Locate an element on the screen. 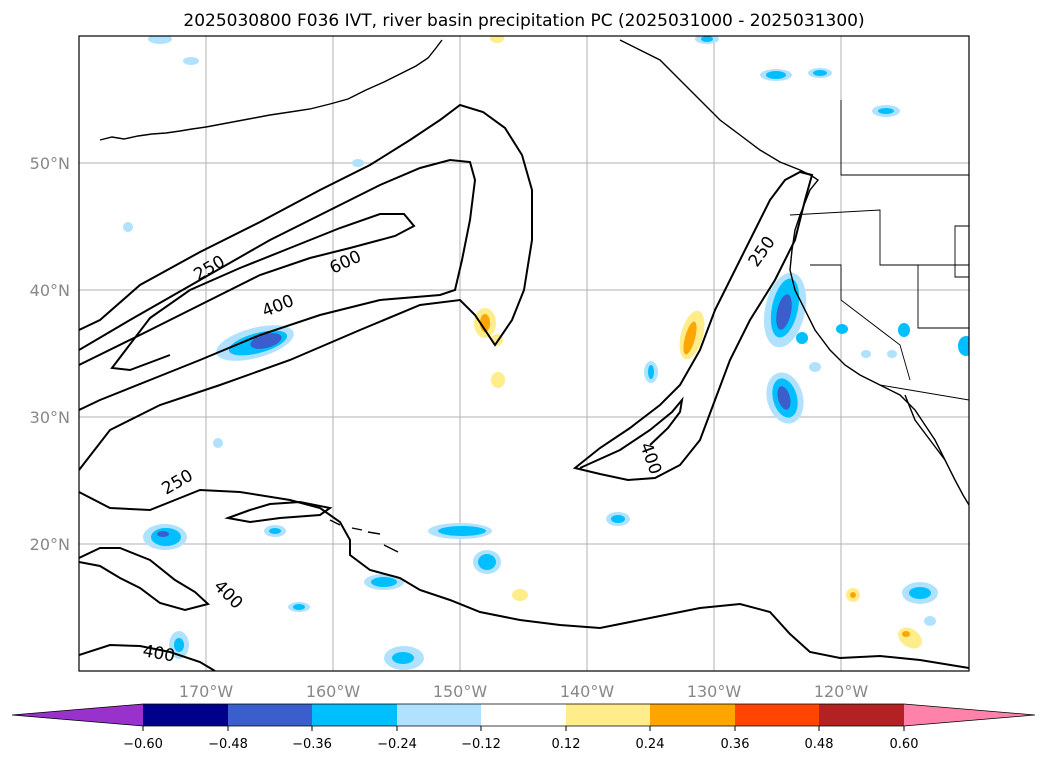 This screenshot has height=765, width=1047. colorbar-tick-label: 0.60 is located at coordinates (904, 744).